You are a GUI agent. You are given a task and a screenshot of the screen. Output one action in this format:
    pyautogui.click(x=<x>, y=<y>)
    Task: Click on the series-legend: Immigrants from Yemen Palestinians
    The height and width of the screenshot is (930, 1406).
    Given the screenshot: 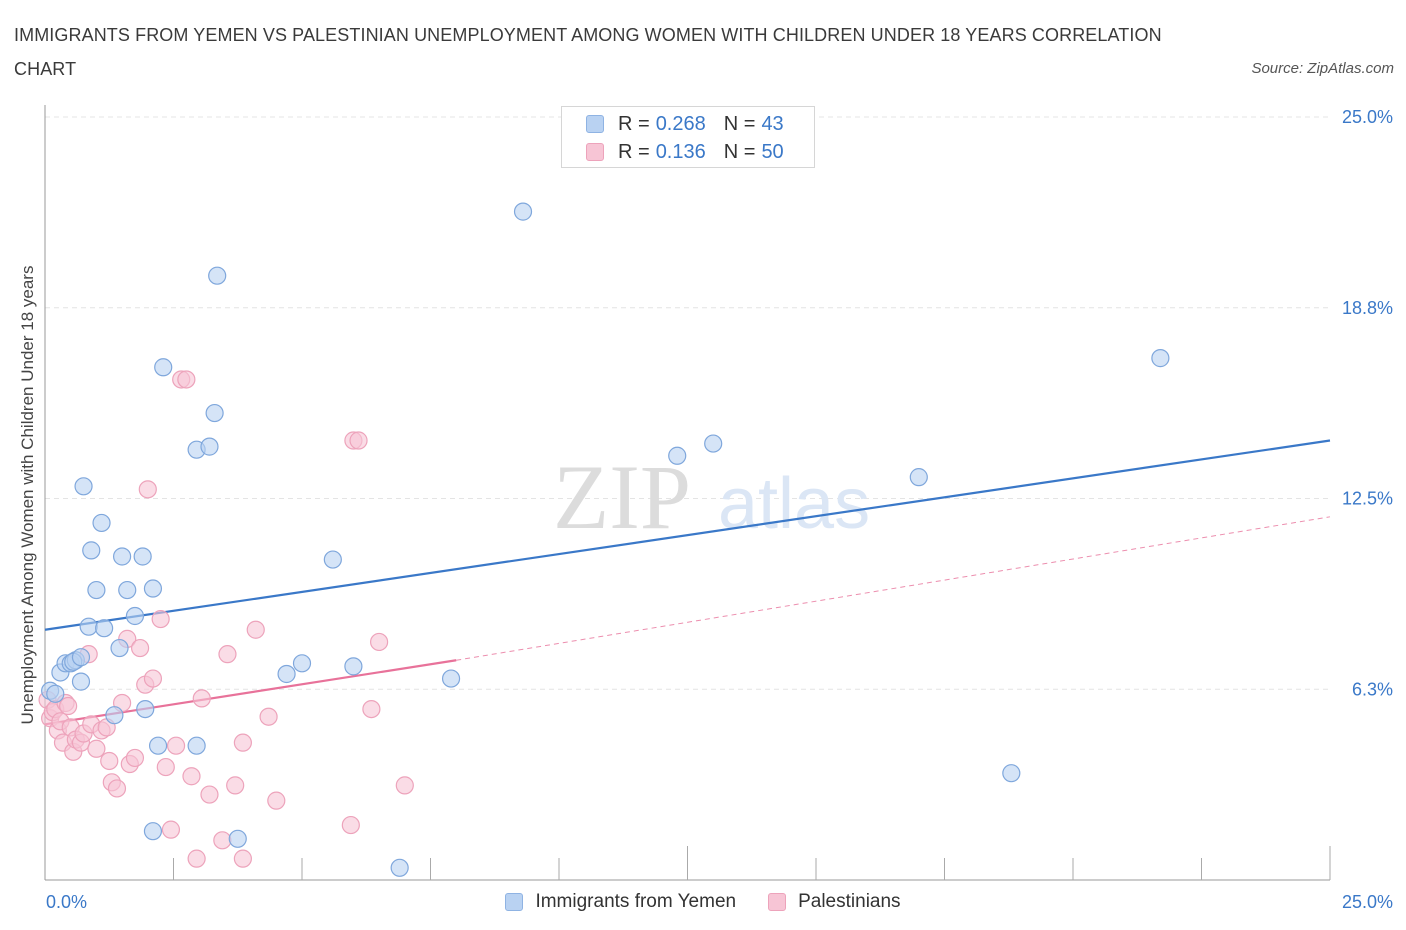 What is the action you would take?
    pyautogui.click(x=703, y=902)
    